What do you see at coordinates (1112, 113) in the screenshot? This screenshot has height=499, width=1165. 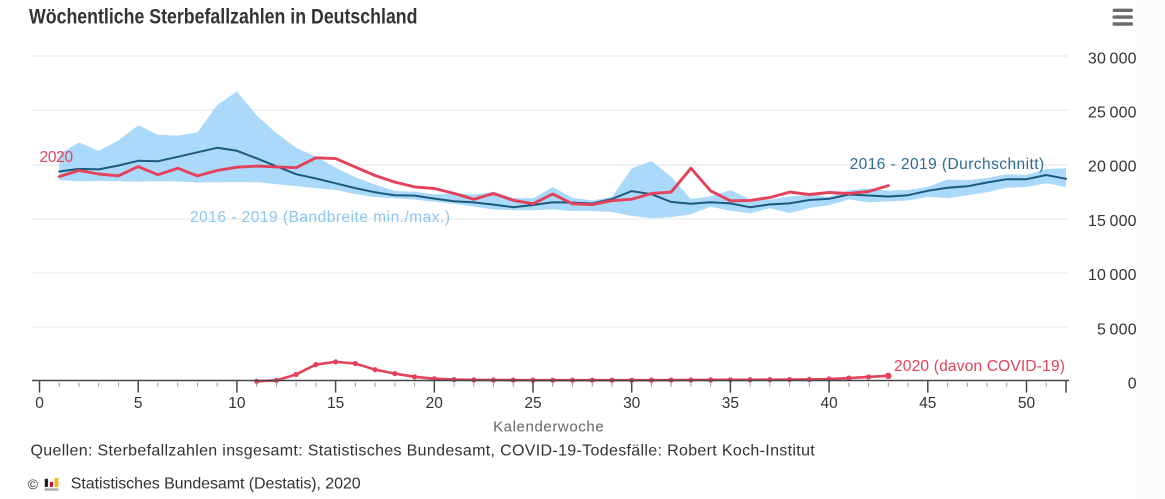 I see `svg-text: 25 000` at bounding box center [1112, 113].